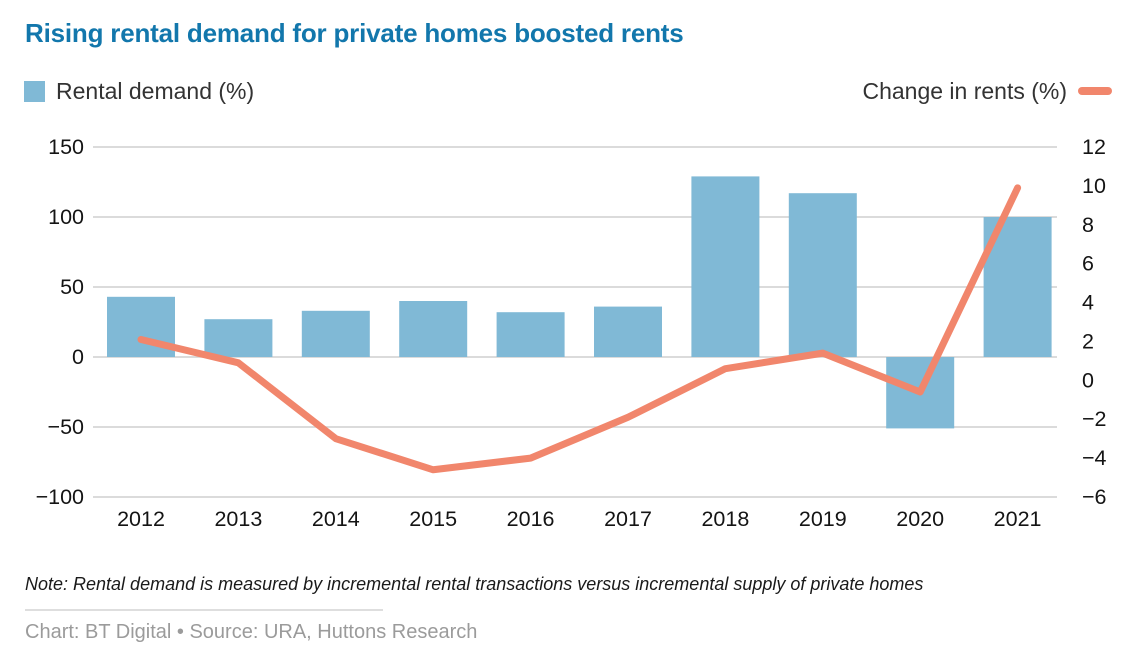  Describe the element at coordinates (433, 519) in the screenshot. I see `x-axis-label-2015: 2015` at that location.